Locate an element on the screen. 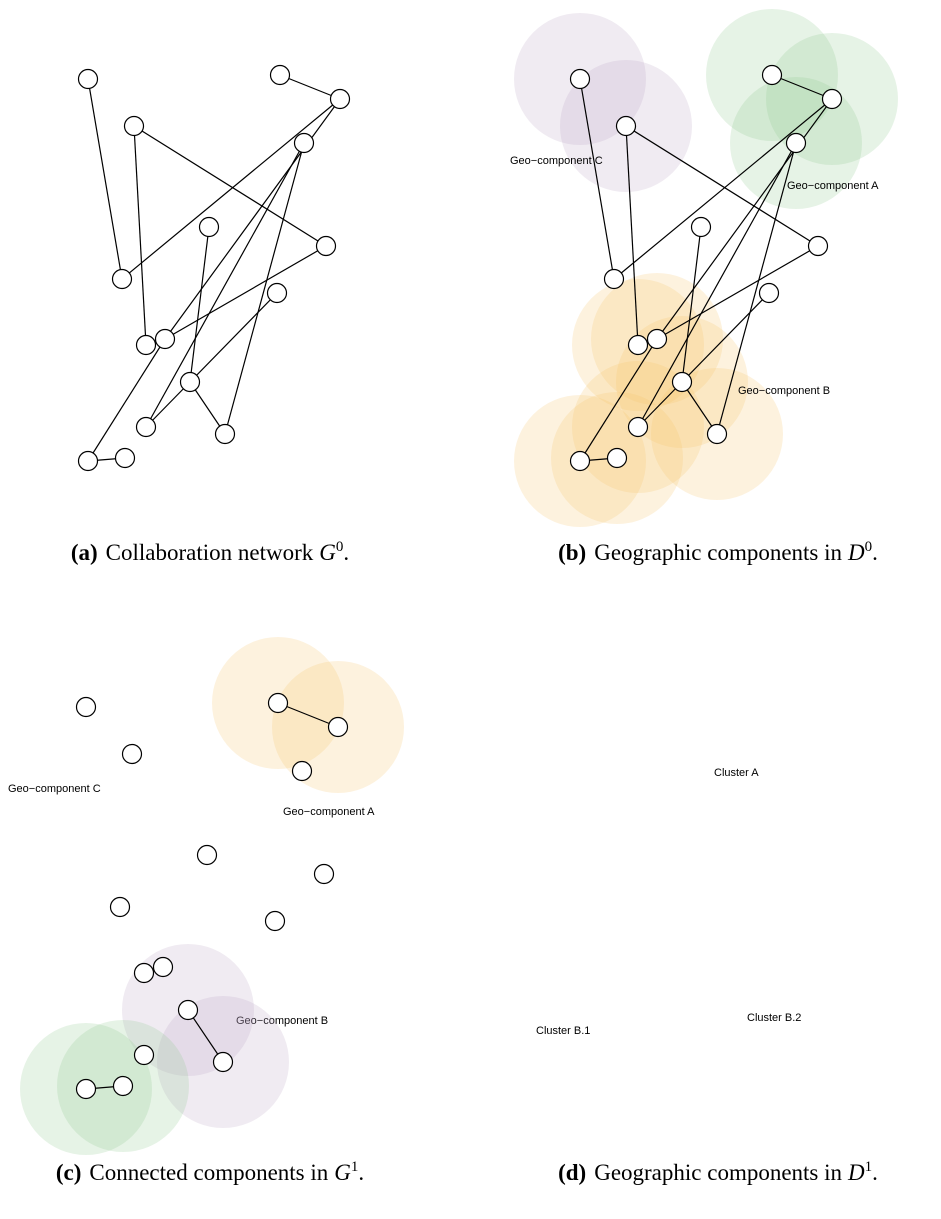  caption-text: Collaboration network is located at coordinates (210, 552).